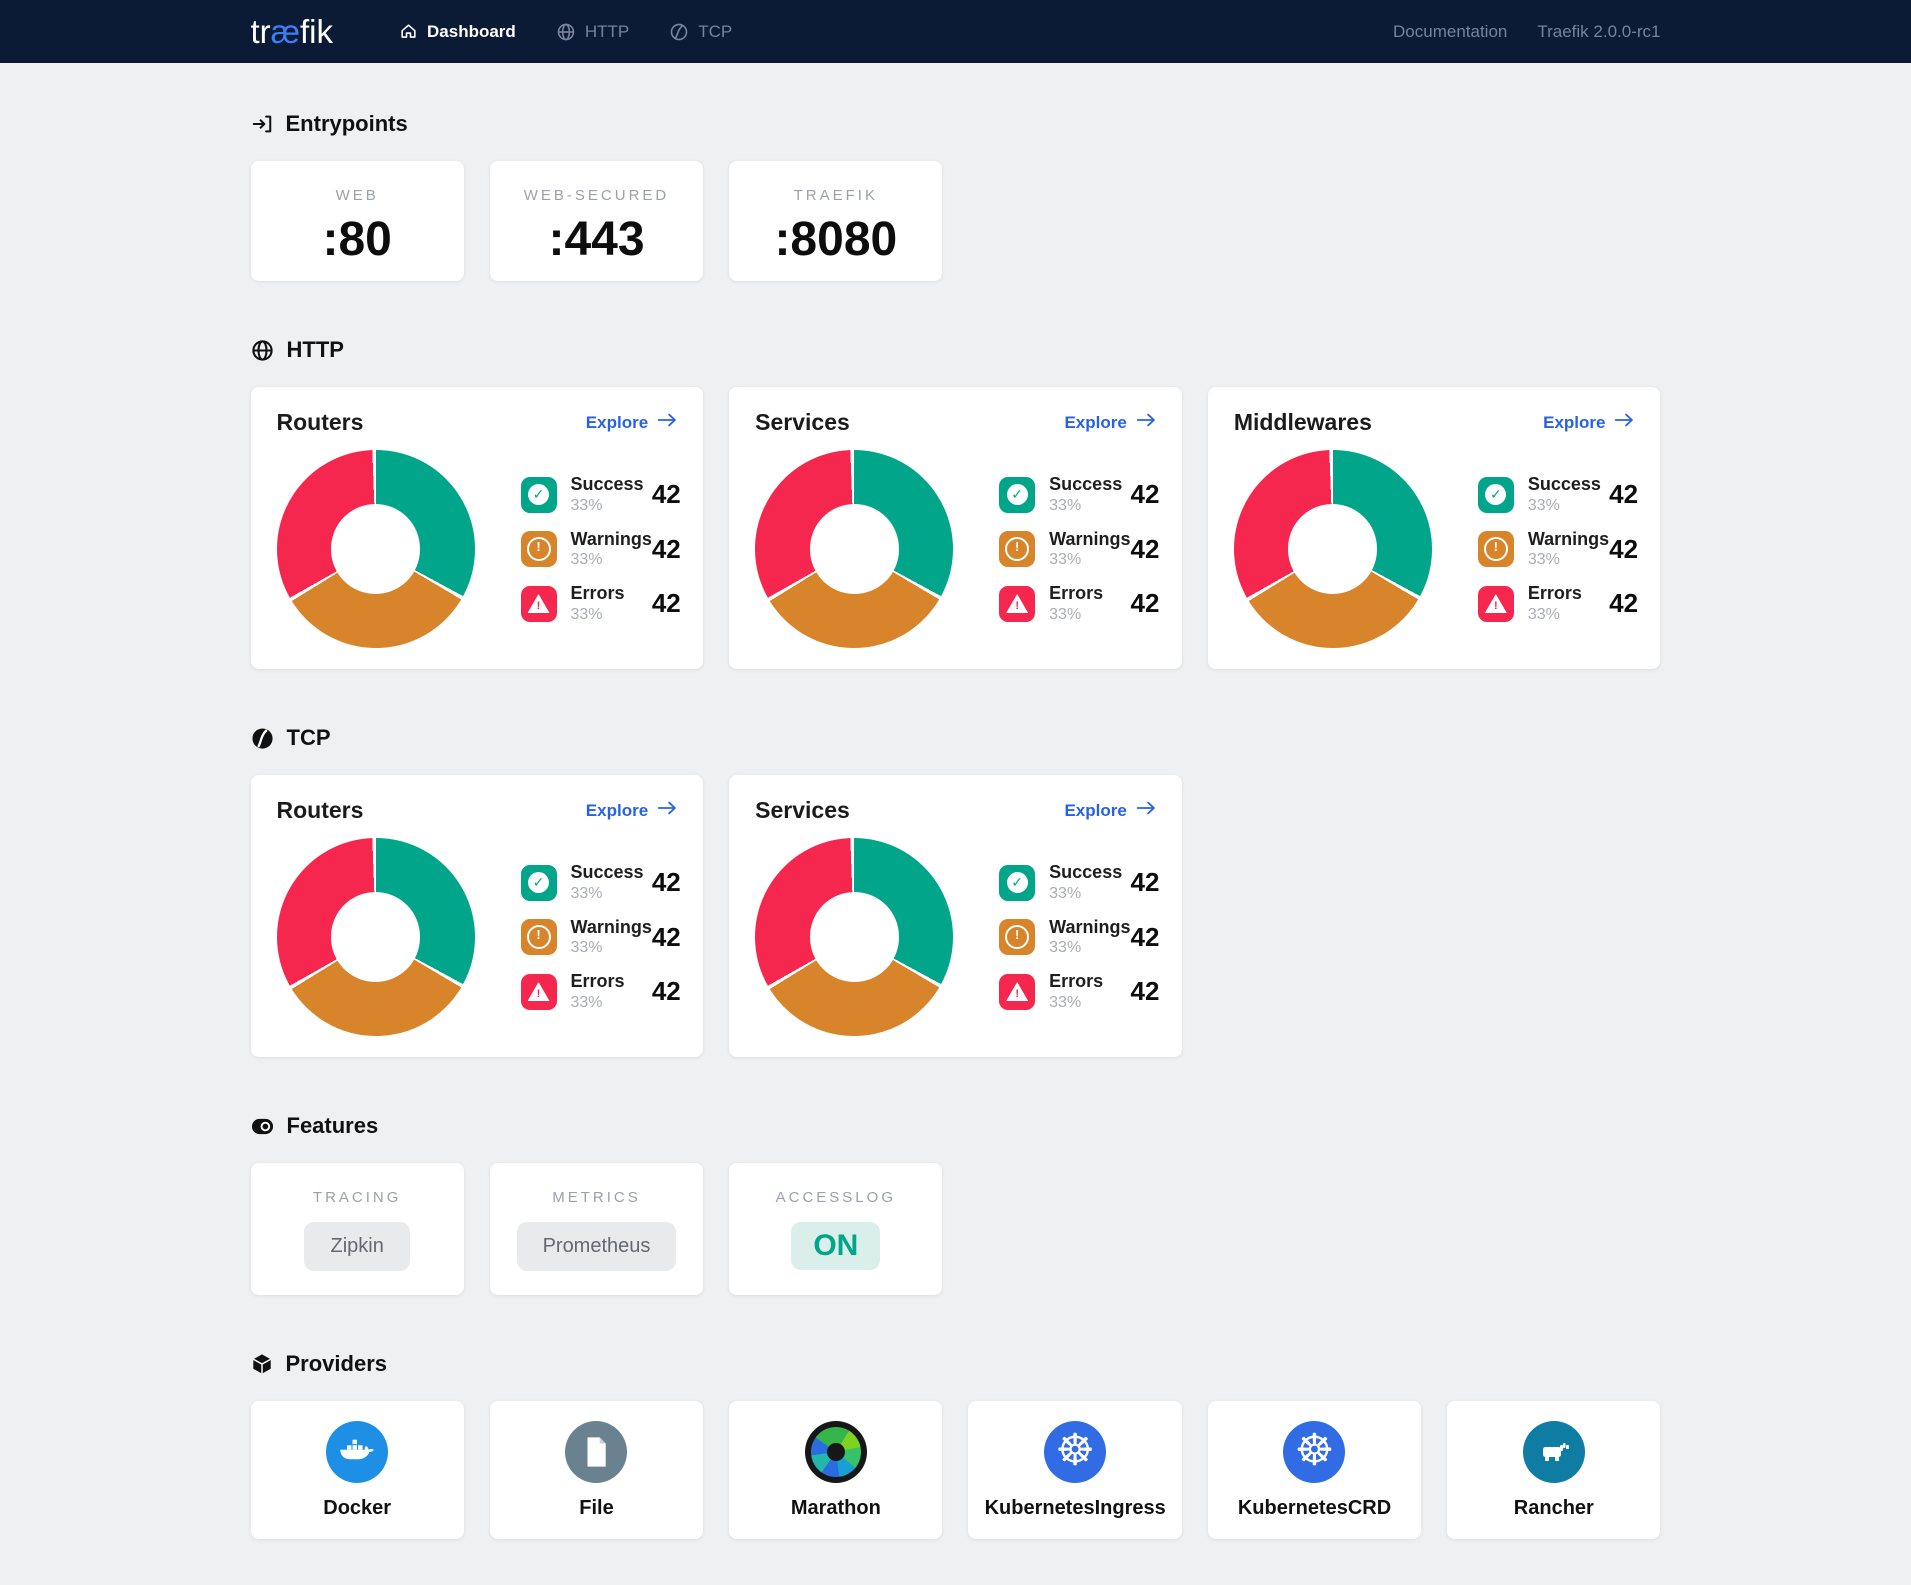 The image size is (1911, 1585). Describe the element at coordinates (1450, 31) in the screenshot. I see `documentation-link: Documentation` at that location.